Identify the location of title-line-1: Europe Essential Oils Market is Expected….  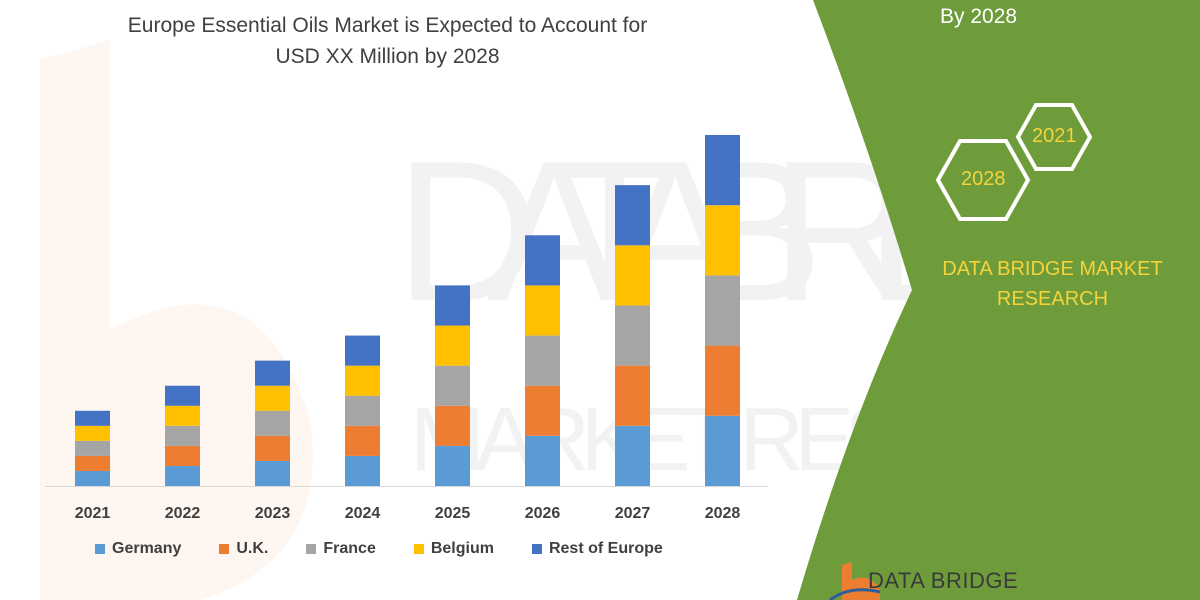
(387, 25).